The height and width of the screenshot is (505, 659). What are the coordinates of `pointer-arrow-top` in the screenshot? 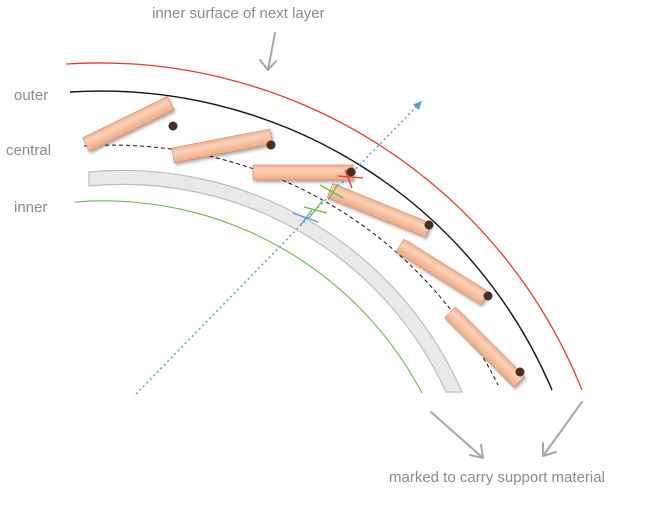 It's located at (268, 51).